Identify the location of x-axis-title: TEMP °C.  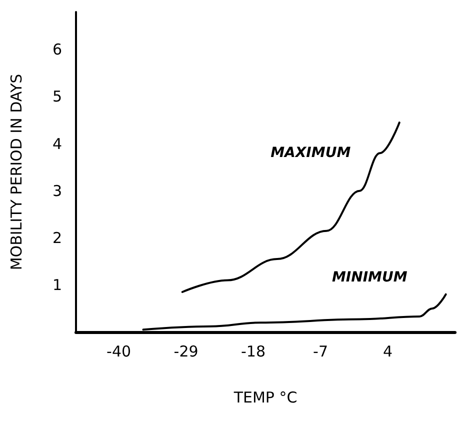
(265, 397).